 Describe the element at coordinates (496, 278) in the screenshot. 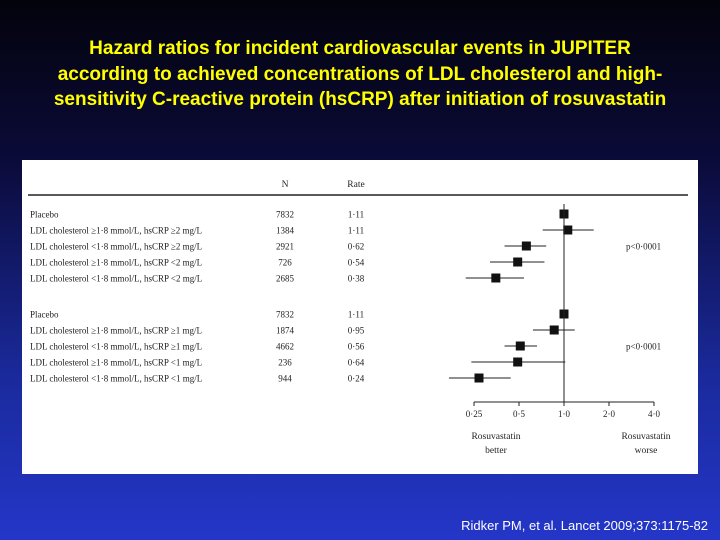

I see `g1-row-5-hr-marker` at that location.